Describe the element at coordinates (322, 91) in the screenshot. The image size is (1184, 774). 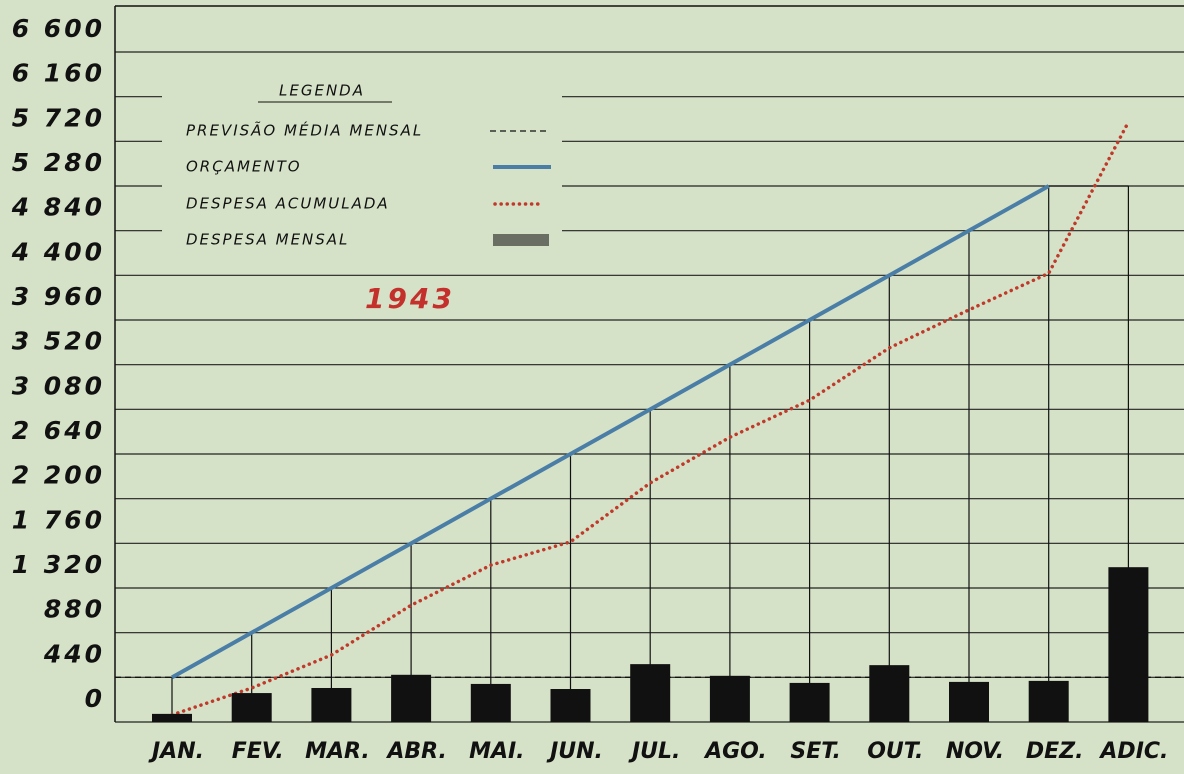
I see `legend-title: LEGENDA` at that location.